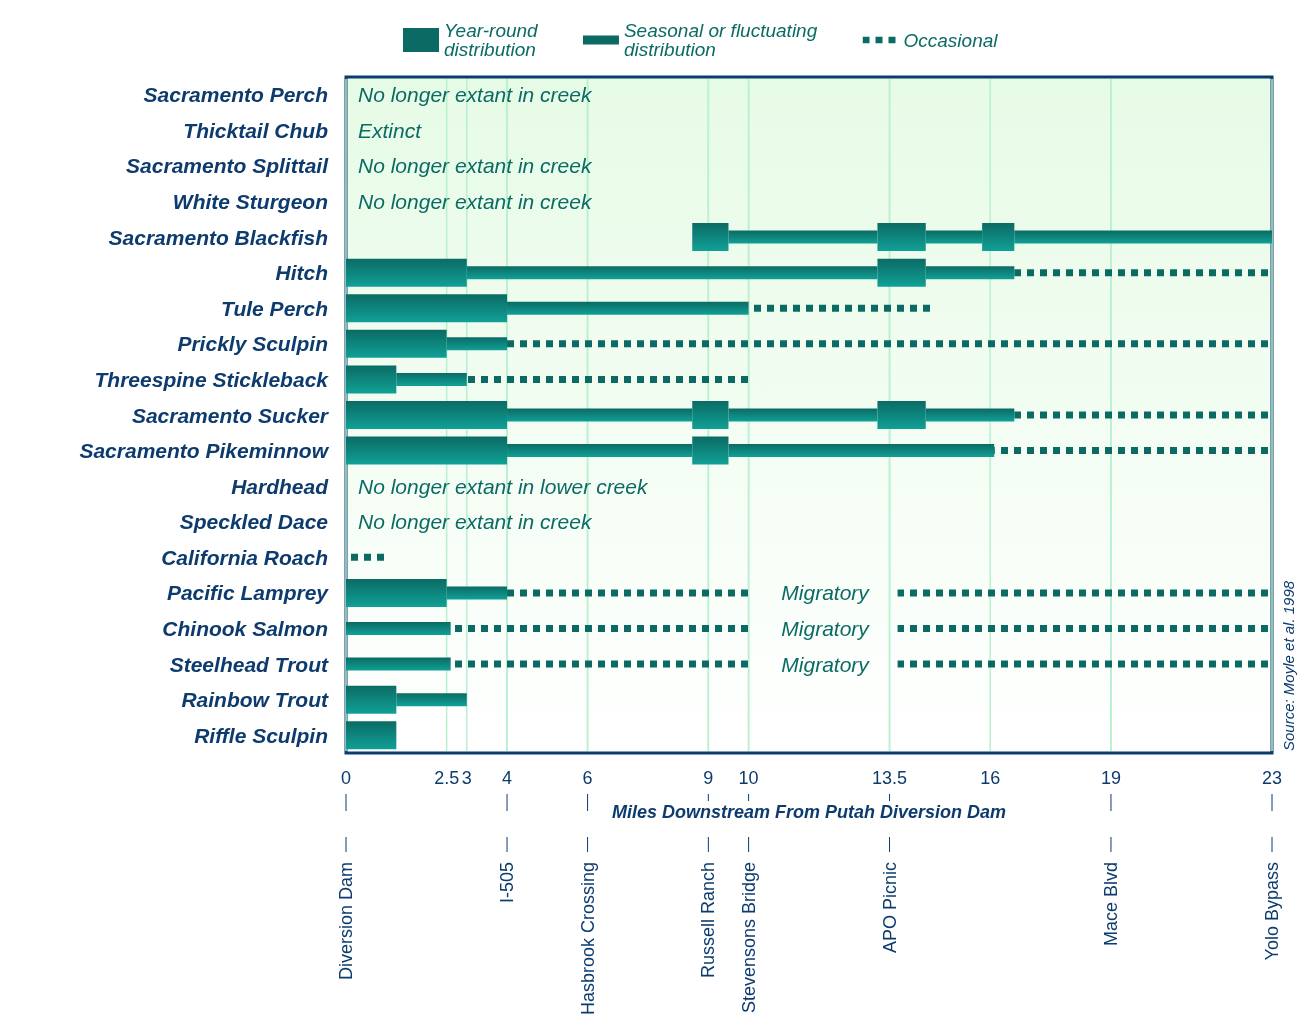 Image resolution: width=1302 pixels, height=1033 pixels. What do you see at coordinates (1272, 911) in the screenshot?
I see `ref-line-label: Yolo Bypass` at bounding box center [1272, 911].